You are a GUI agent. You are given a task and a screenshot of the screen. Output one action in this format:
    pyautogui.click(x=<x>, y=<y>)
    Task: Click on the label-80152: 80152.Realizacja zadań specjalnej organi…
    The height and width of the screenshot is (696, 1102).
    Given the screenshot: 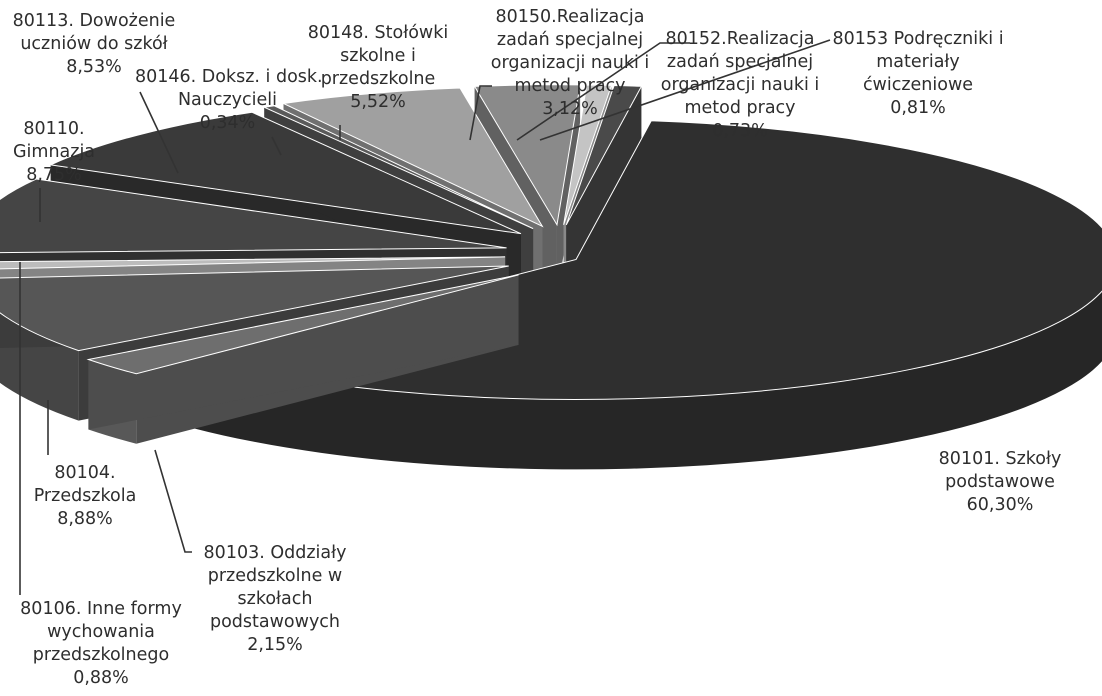 What is the action you would take?
    pyautogui.click(x=740, y=85)
    